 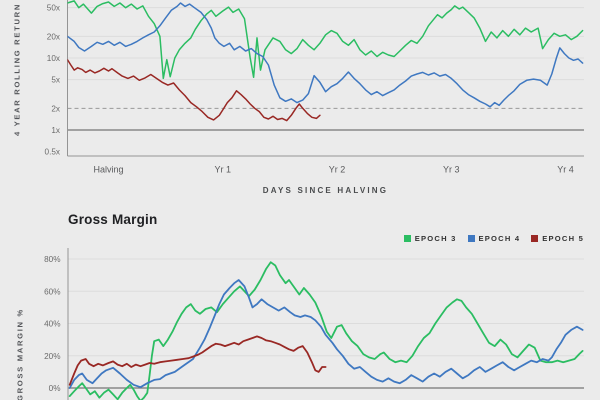 What do you see at coordinates (53, 36) in the screenshot?
I see `y-tick-label: 20x` at bounding box center [53, 36].